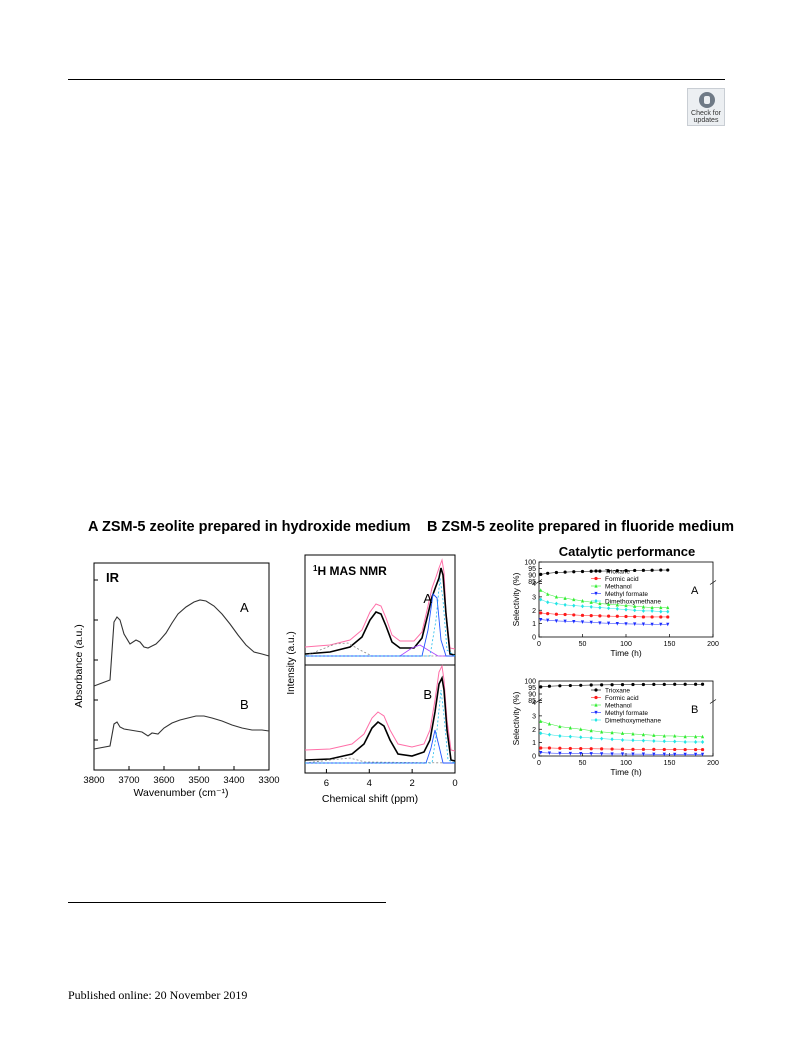 This screenshot has width=793, height=1053. I want to click on legend-entry: Methanol, so click(618, 586).